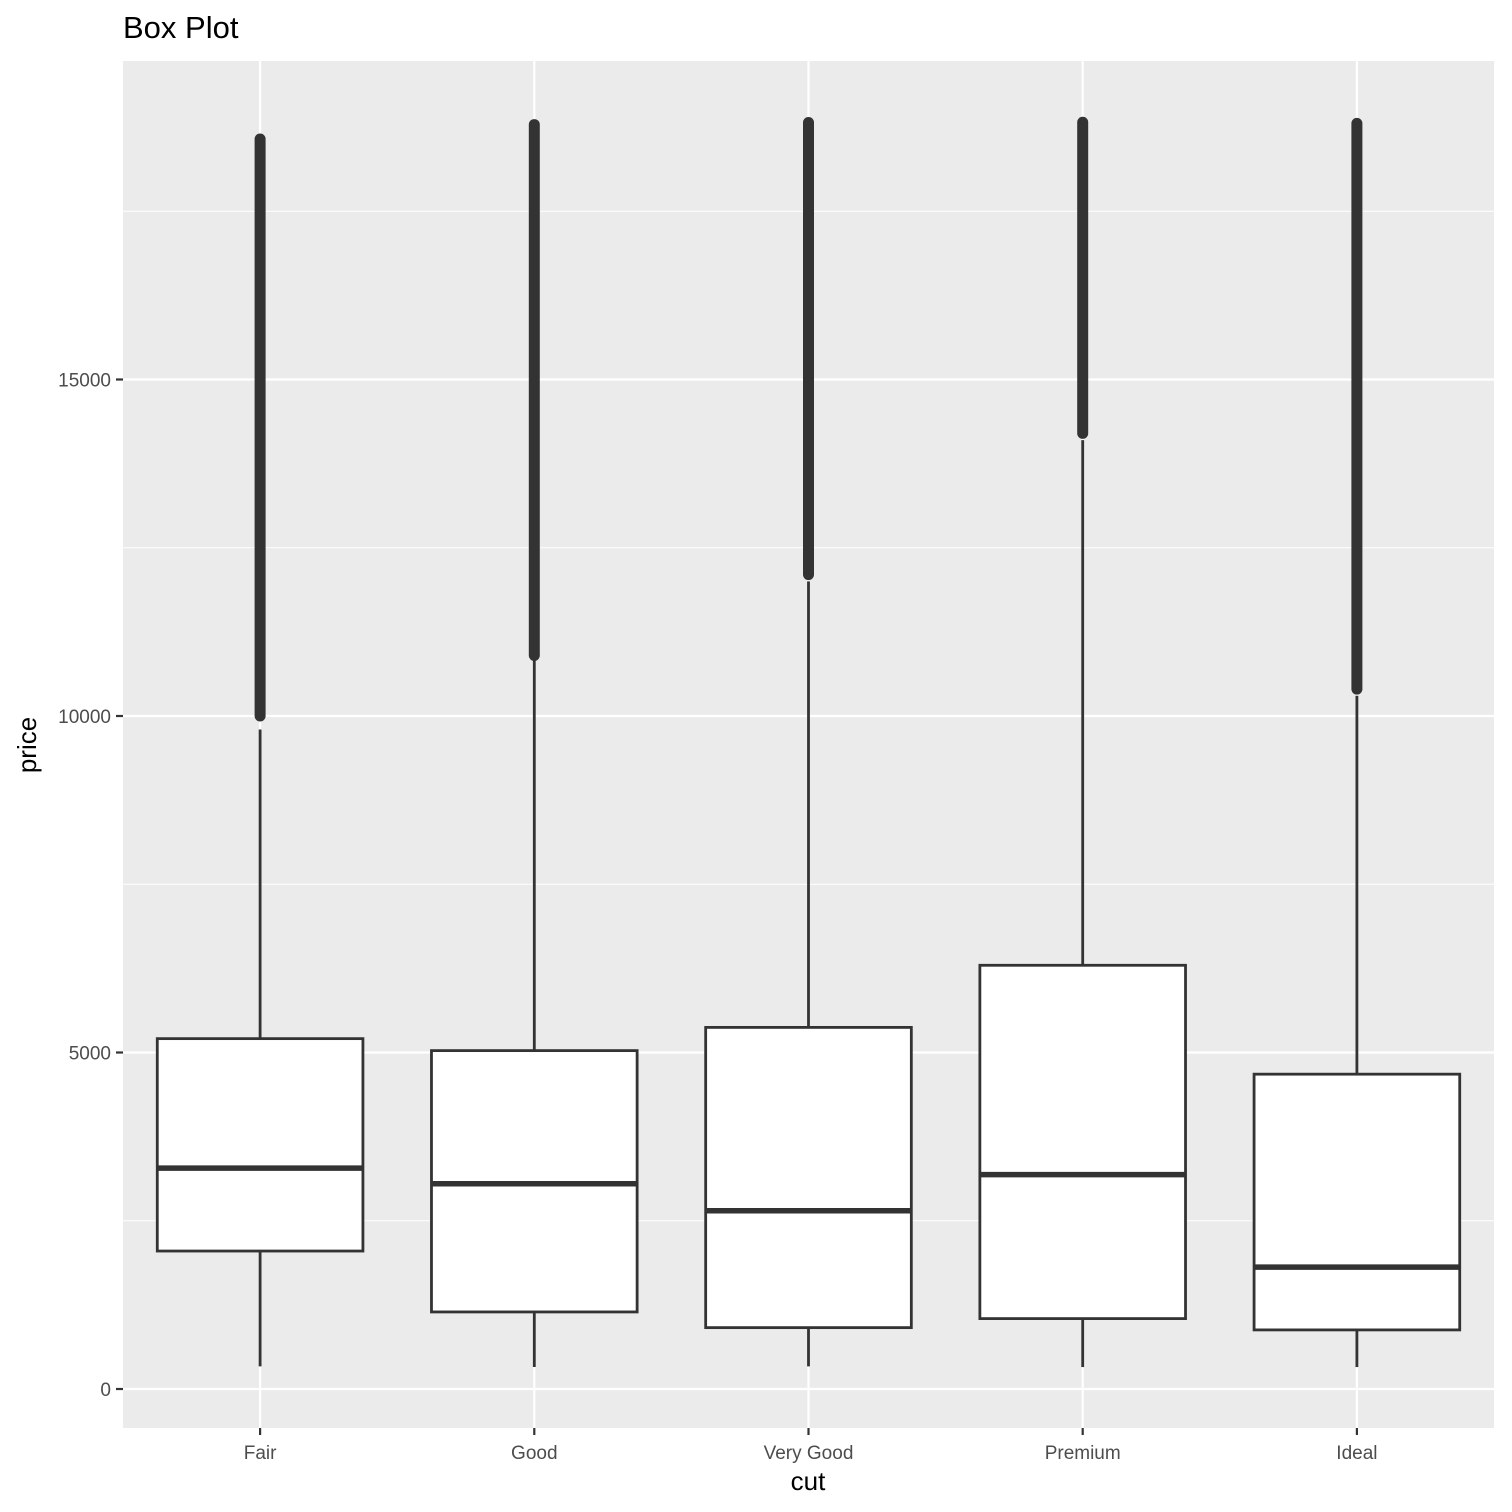  Describe the element at coordinates (181, 27) in the screenshot. I see `chart-title: Box Plot` at that location.